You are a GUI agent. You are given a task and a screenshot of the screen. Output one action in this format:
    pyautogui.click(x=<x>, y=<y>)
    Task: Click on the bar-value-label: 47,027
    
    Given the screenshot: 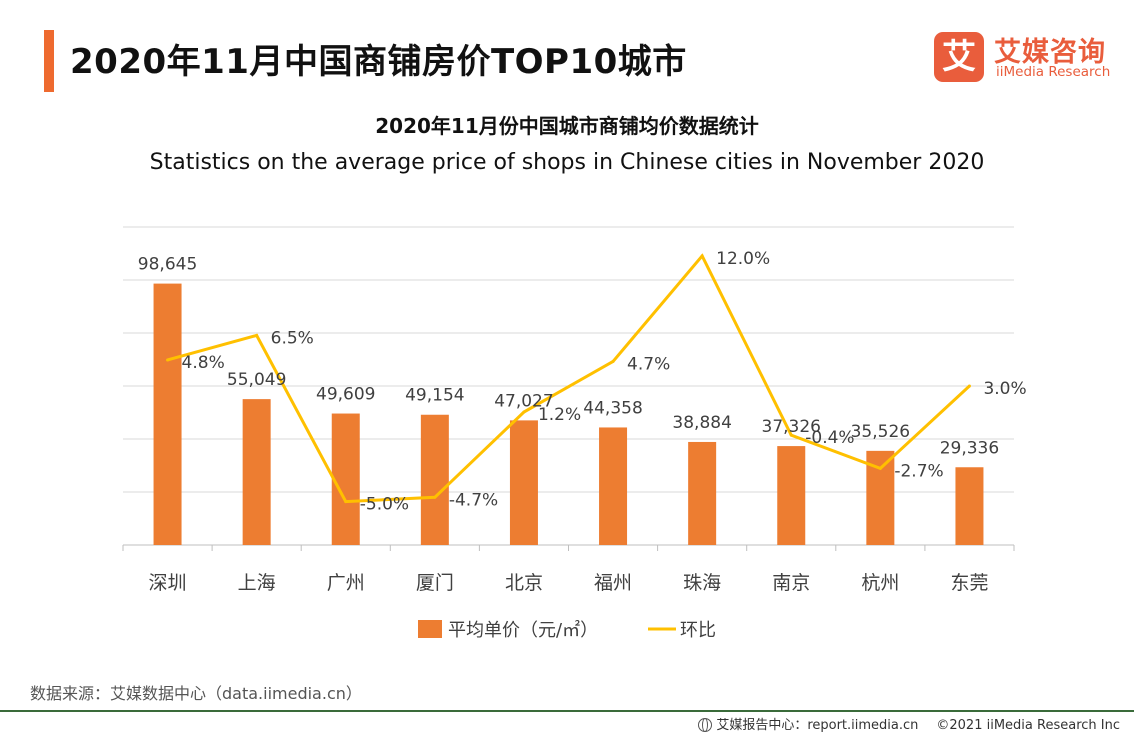 What is the action you would take?
    pyautogui.click(x=523, y=401)
    